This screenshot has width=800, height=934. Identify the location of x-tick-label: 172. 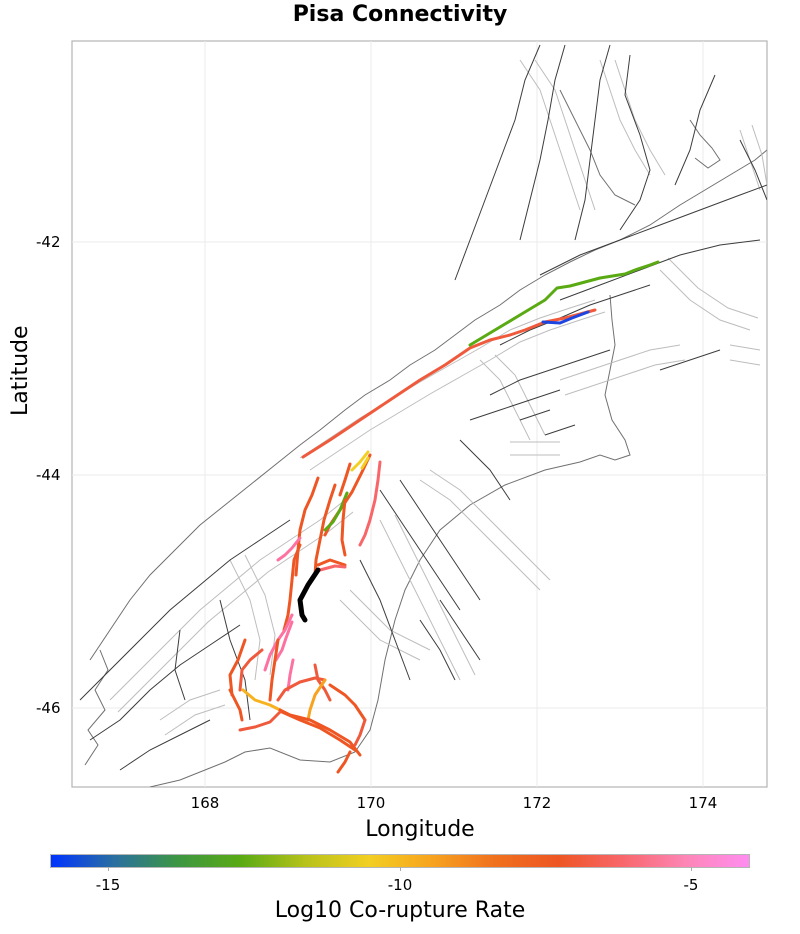
(537, 803).